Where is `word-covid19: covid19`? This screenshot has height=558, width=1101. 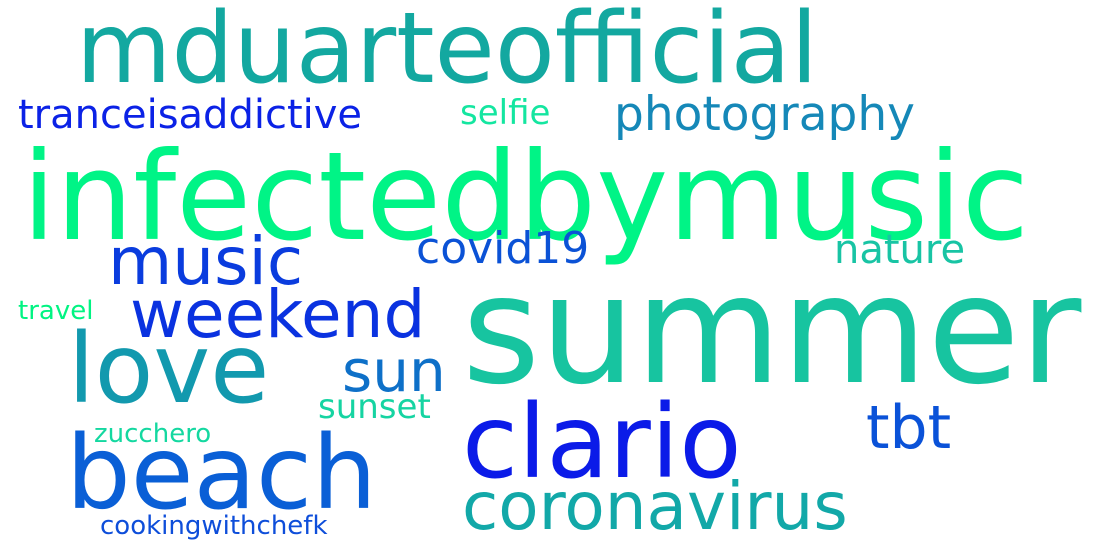 word-covid19: covid19 is located at coordinates (503, 248).